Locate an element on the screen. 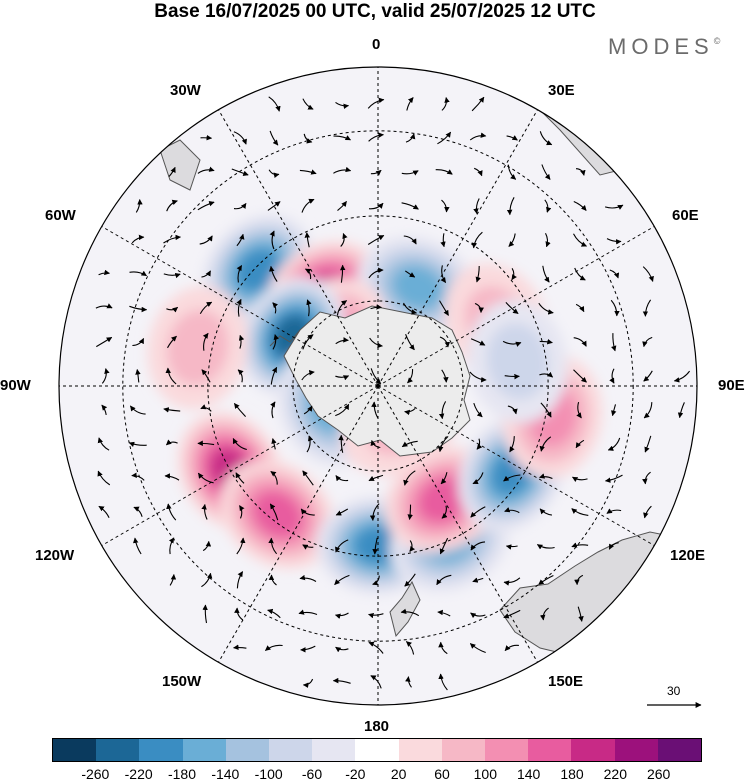  lon-label-60e: 60E is located at coordinates (685, 215).